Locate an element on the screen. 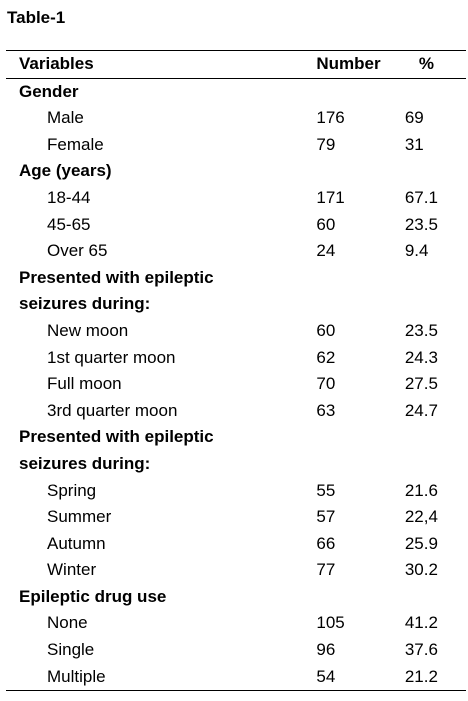 This screenshot has height=701, width=468. number-cell: 55 is located at coordinates (326, 490).